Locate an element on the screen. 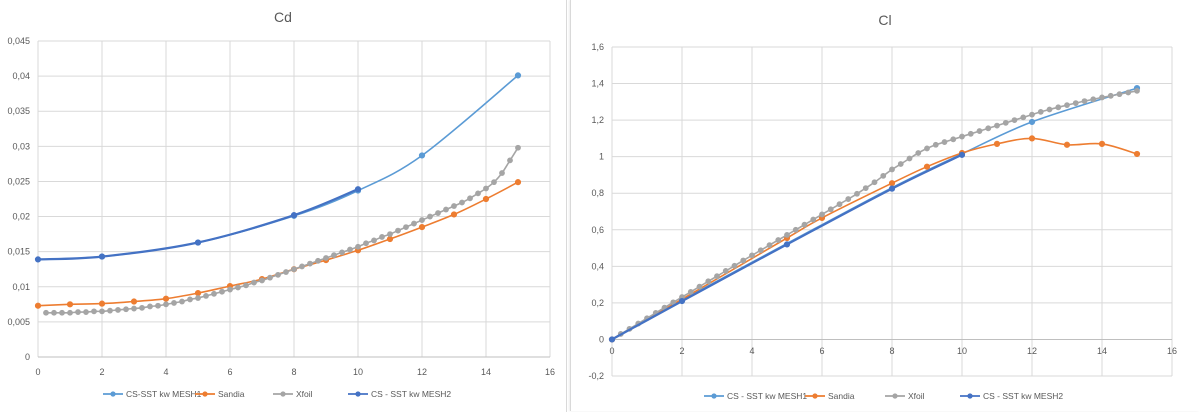 This screenshot has width=1199, height=412. cl-x-tick-label: 2 is located at coordinates (681, 351).